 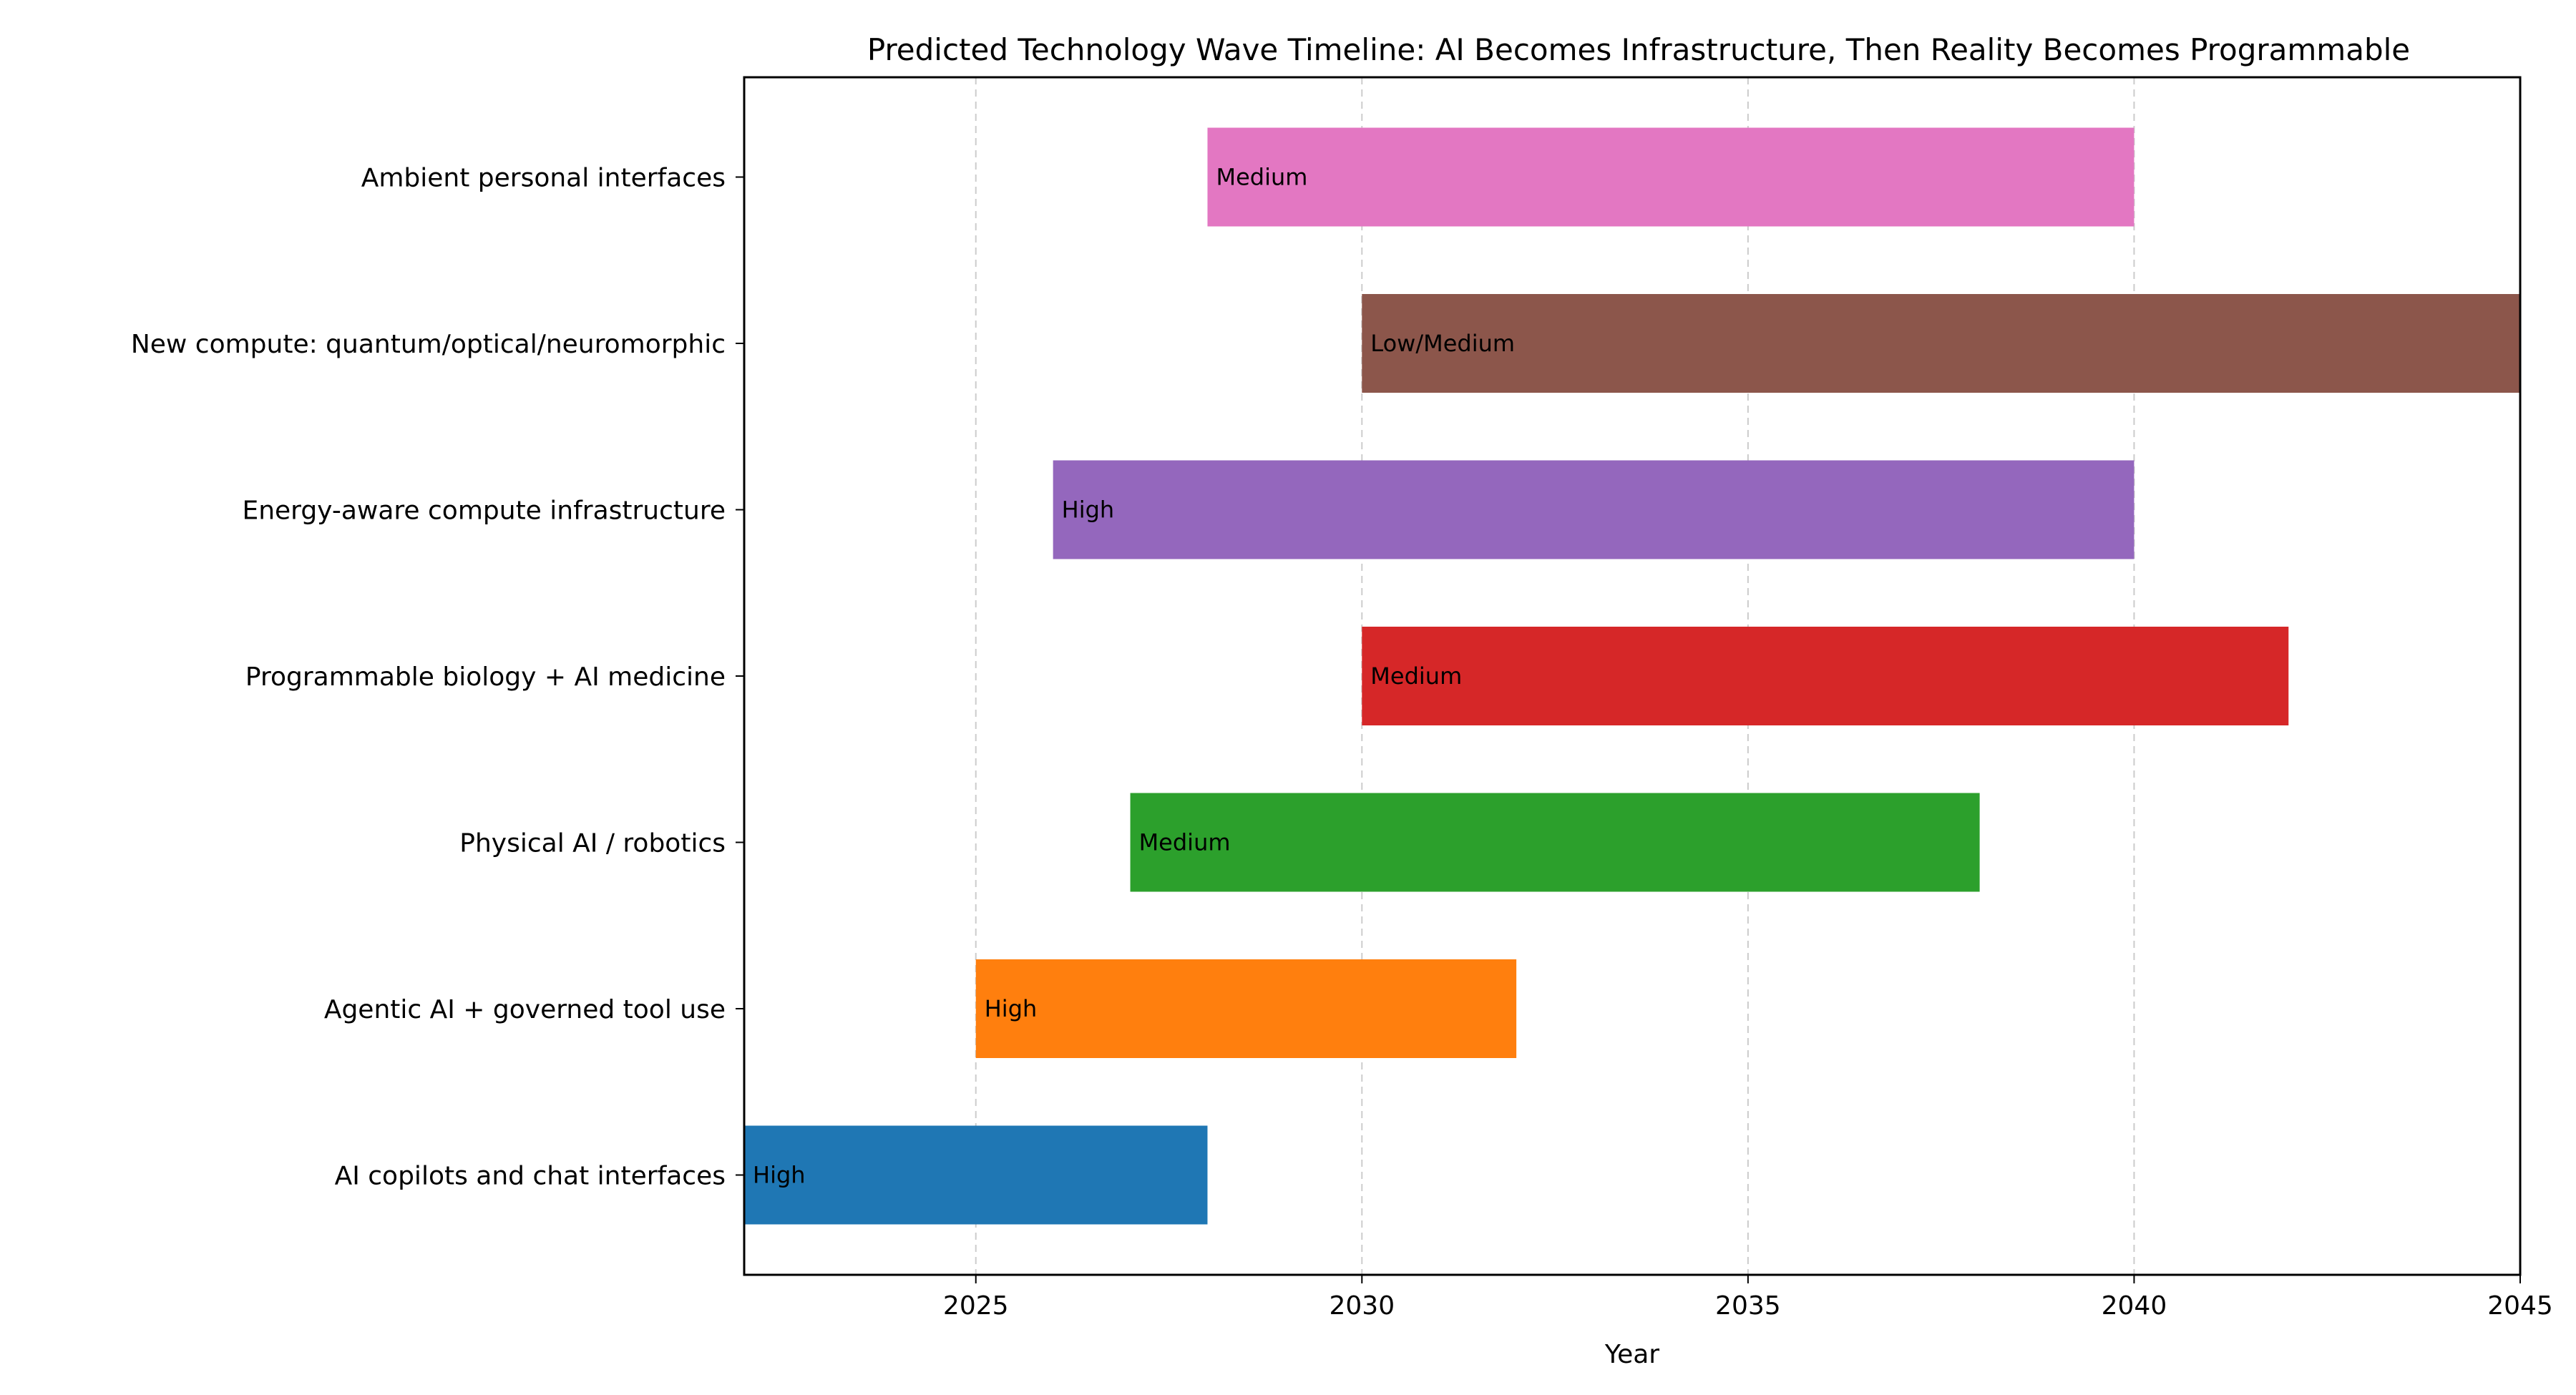 I want to click on x-tick-label-2030: 2030, so click(x=1362, y=1306).